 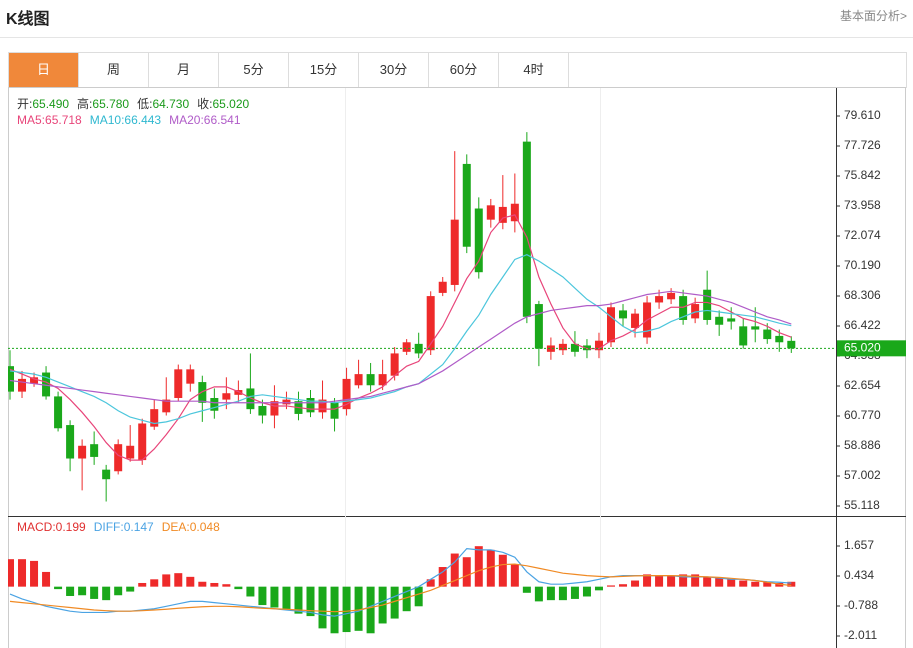 I want to click on readout-label: MA10:, so click(x=107, y=120).